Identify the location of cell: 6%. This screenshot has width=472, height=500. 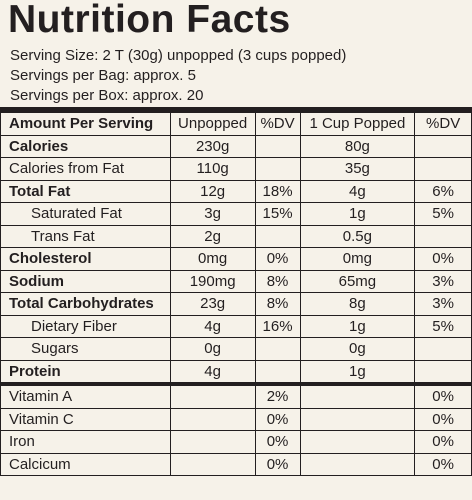
(443, 191).